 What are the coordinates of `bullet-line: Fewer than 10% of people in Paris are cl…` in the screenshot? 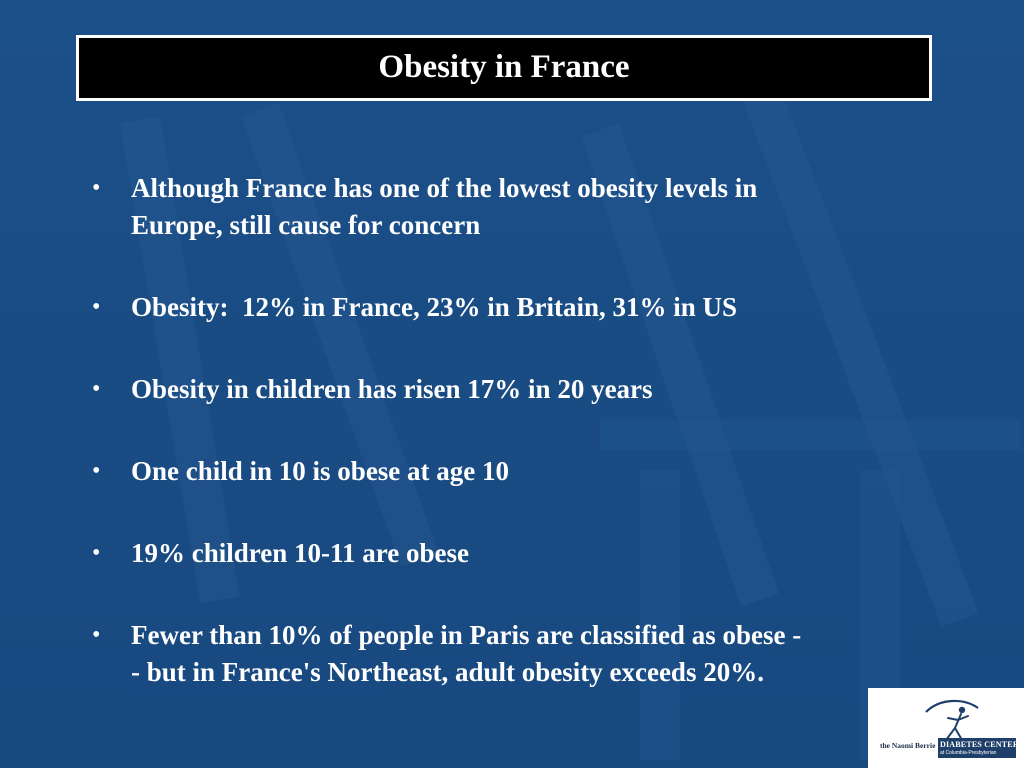 It's located at (466, 635).